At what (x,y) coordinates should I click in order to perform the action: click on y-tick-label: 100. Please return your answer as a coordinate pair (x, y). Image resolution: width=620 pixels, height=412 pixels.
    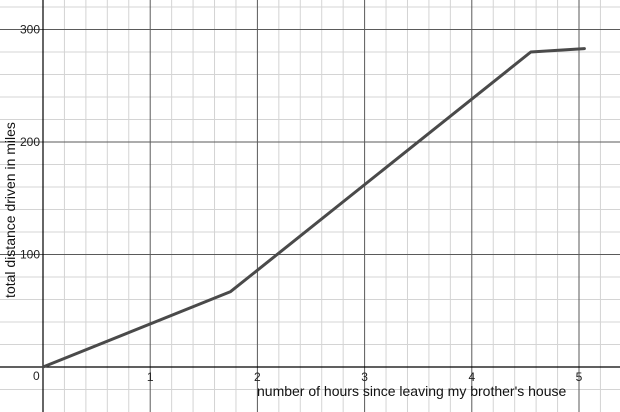
    Looking at the image, I should click on (30, 255).